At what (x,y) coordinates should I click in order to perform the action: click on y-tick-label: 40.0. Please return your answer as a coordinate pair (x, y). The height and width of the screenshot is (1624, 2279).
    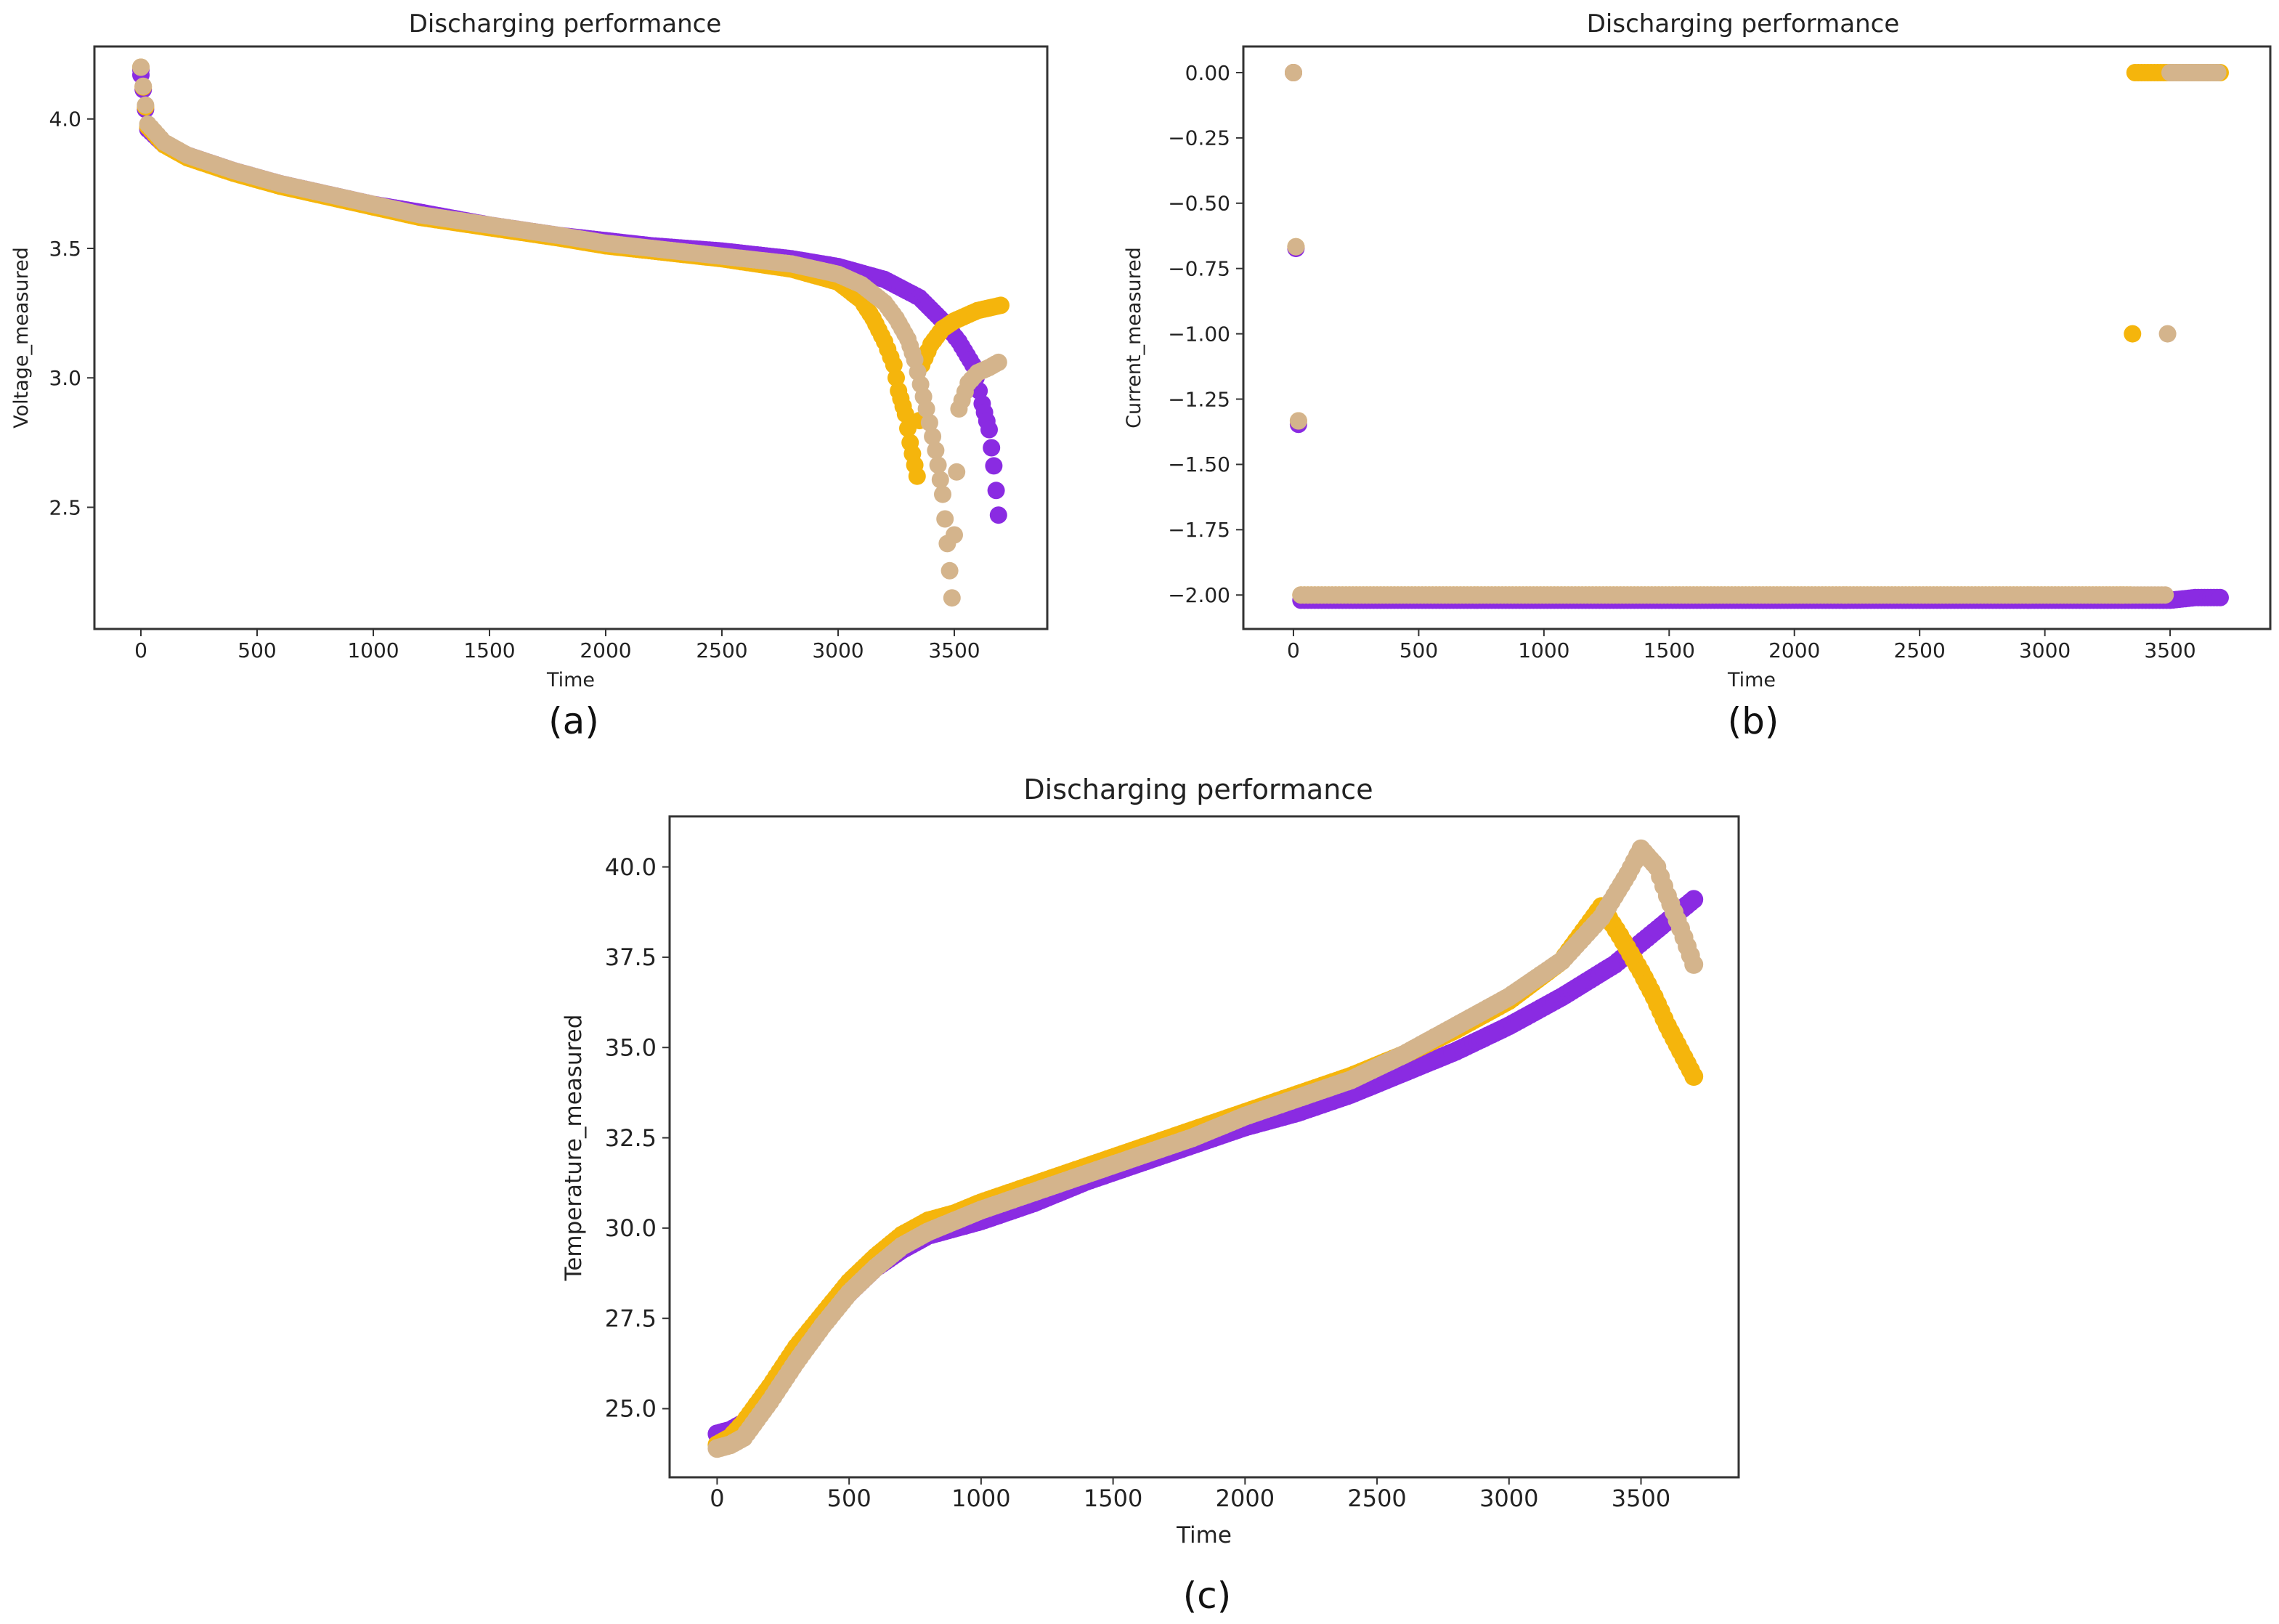
    Looking at the image, I should click on (631, 867).